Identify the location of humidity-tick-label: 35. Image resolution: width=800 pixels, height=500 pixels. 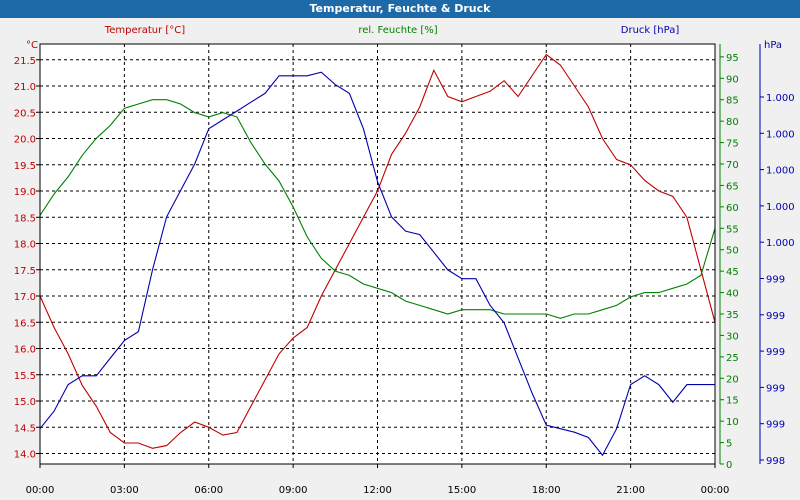
(732, 315).